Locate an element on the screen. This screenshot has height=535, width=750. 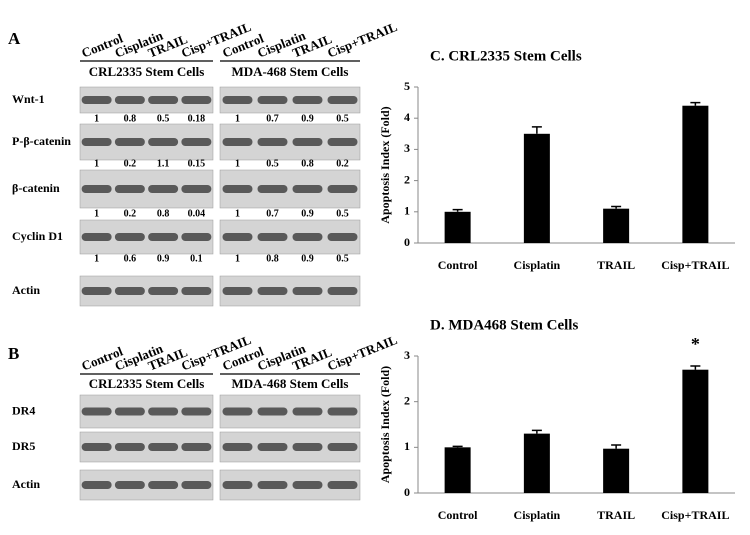
group-label: CRL2335 Stem Cells is located at coordinates (147, 383).